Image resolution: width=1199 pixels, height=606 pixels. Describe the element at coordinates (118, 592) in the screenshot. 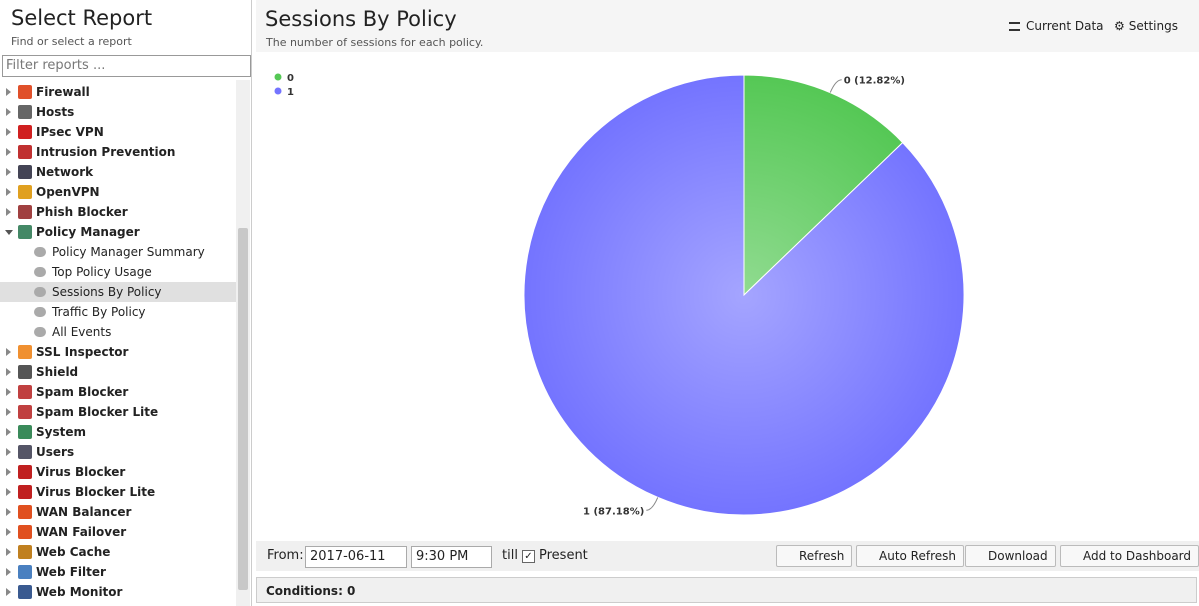

I see `report-group: Web Monitor` at that location.